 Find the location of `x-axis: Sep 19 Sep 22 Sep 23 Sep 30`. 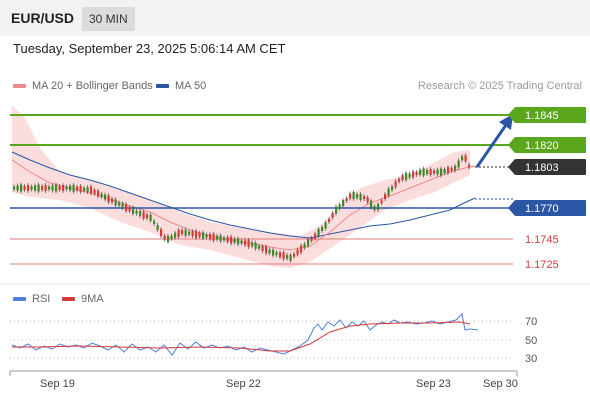

x-axis: Sep 19 Sep 22 Sep 23 Sep 30 is located at coordinates (263, 380).